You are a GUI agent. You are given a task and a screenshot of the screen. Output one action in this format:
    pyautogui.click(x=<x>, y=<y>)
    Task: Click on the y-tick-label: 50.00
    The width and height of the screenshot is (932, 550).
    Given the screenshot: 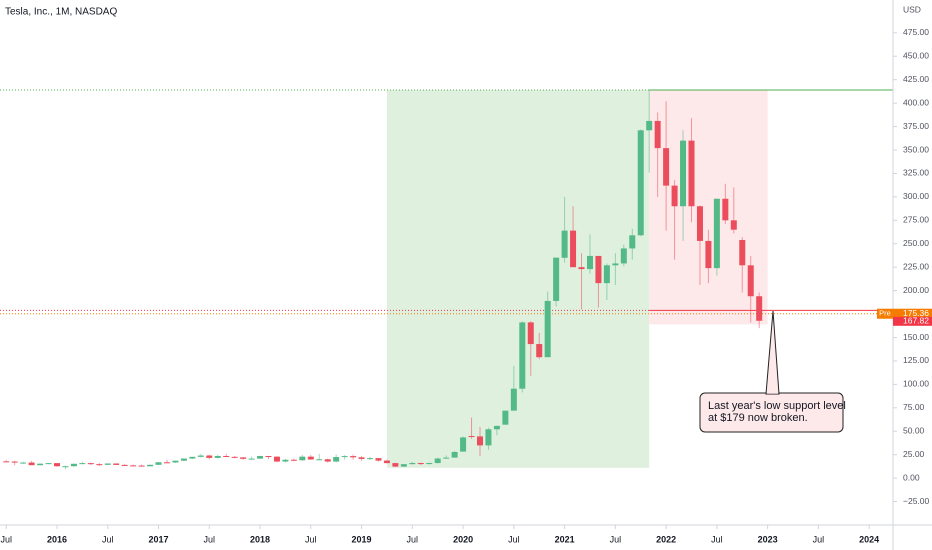 What is the action you would take?
    pyautogui.click(x=914, y=431)
    